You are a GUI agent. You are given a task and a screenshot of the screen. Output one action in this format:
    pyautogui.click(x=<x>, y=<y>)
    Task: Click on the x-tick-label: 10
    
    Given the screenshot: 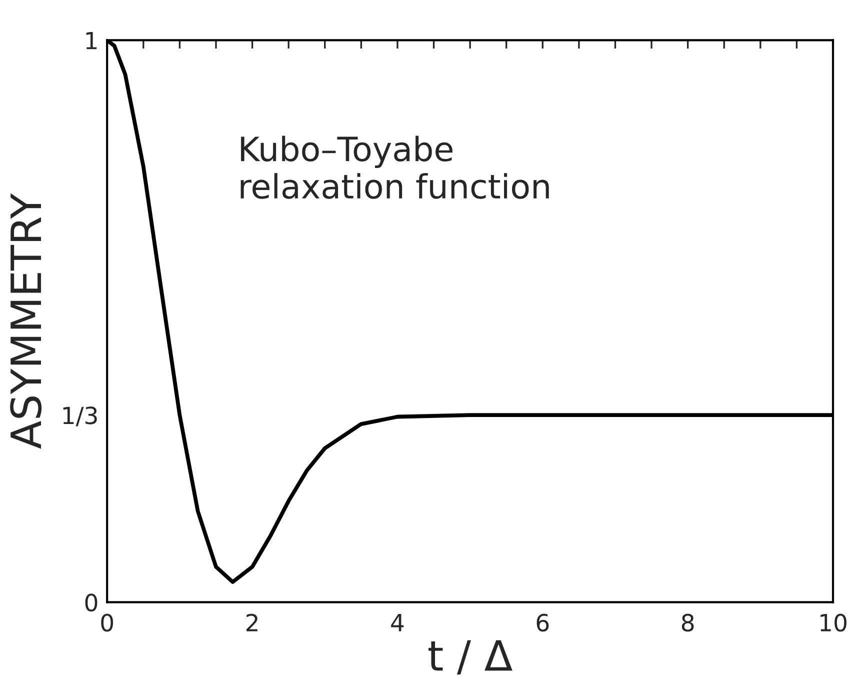 What is the action you would take?
    pyautogui.click(x=833, y=623)
    